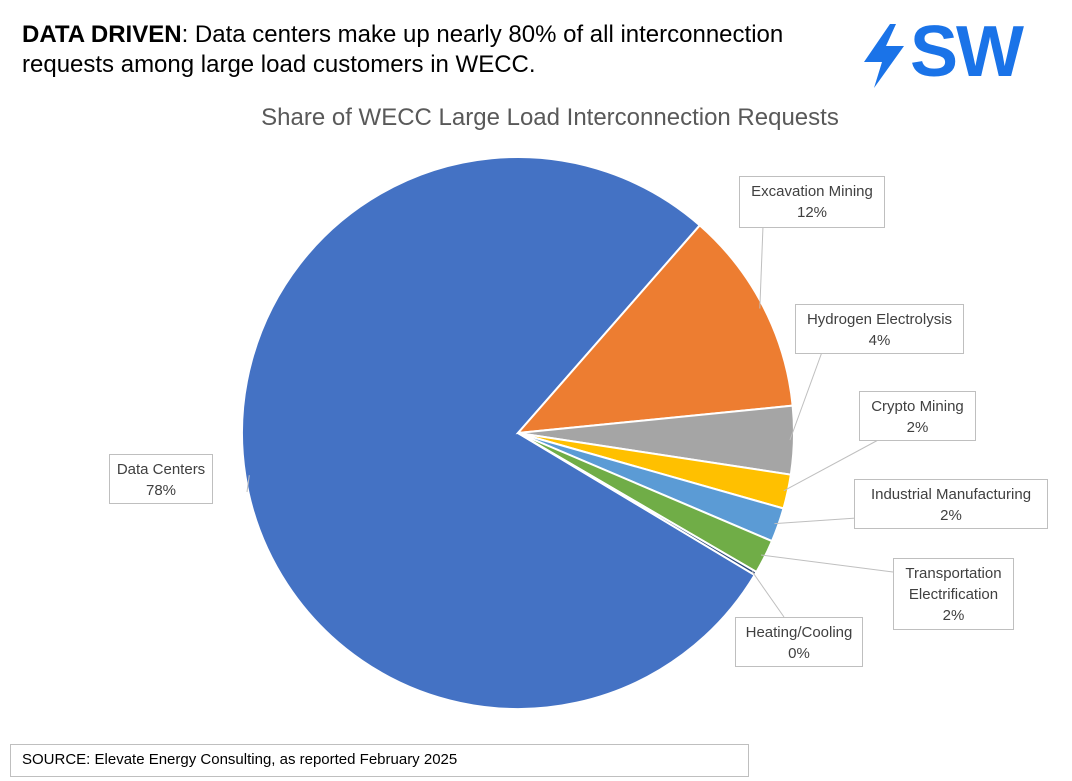 This screenshot has height=781, width=1072. What do you see at coordinates (967, 52) in the screenshot?
I see `logo-text: SW` at bounding box center [967, 52].